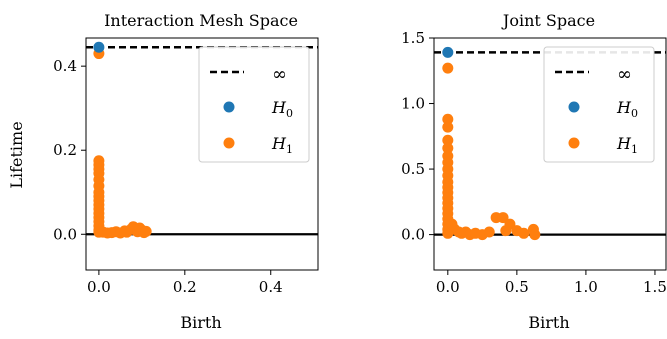  Describe the element at coordinates (201, 20) in the screenshot. I see `panel-title: Interaction Mesh Space` at that location.